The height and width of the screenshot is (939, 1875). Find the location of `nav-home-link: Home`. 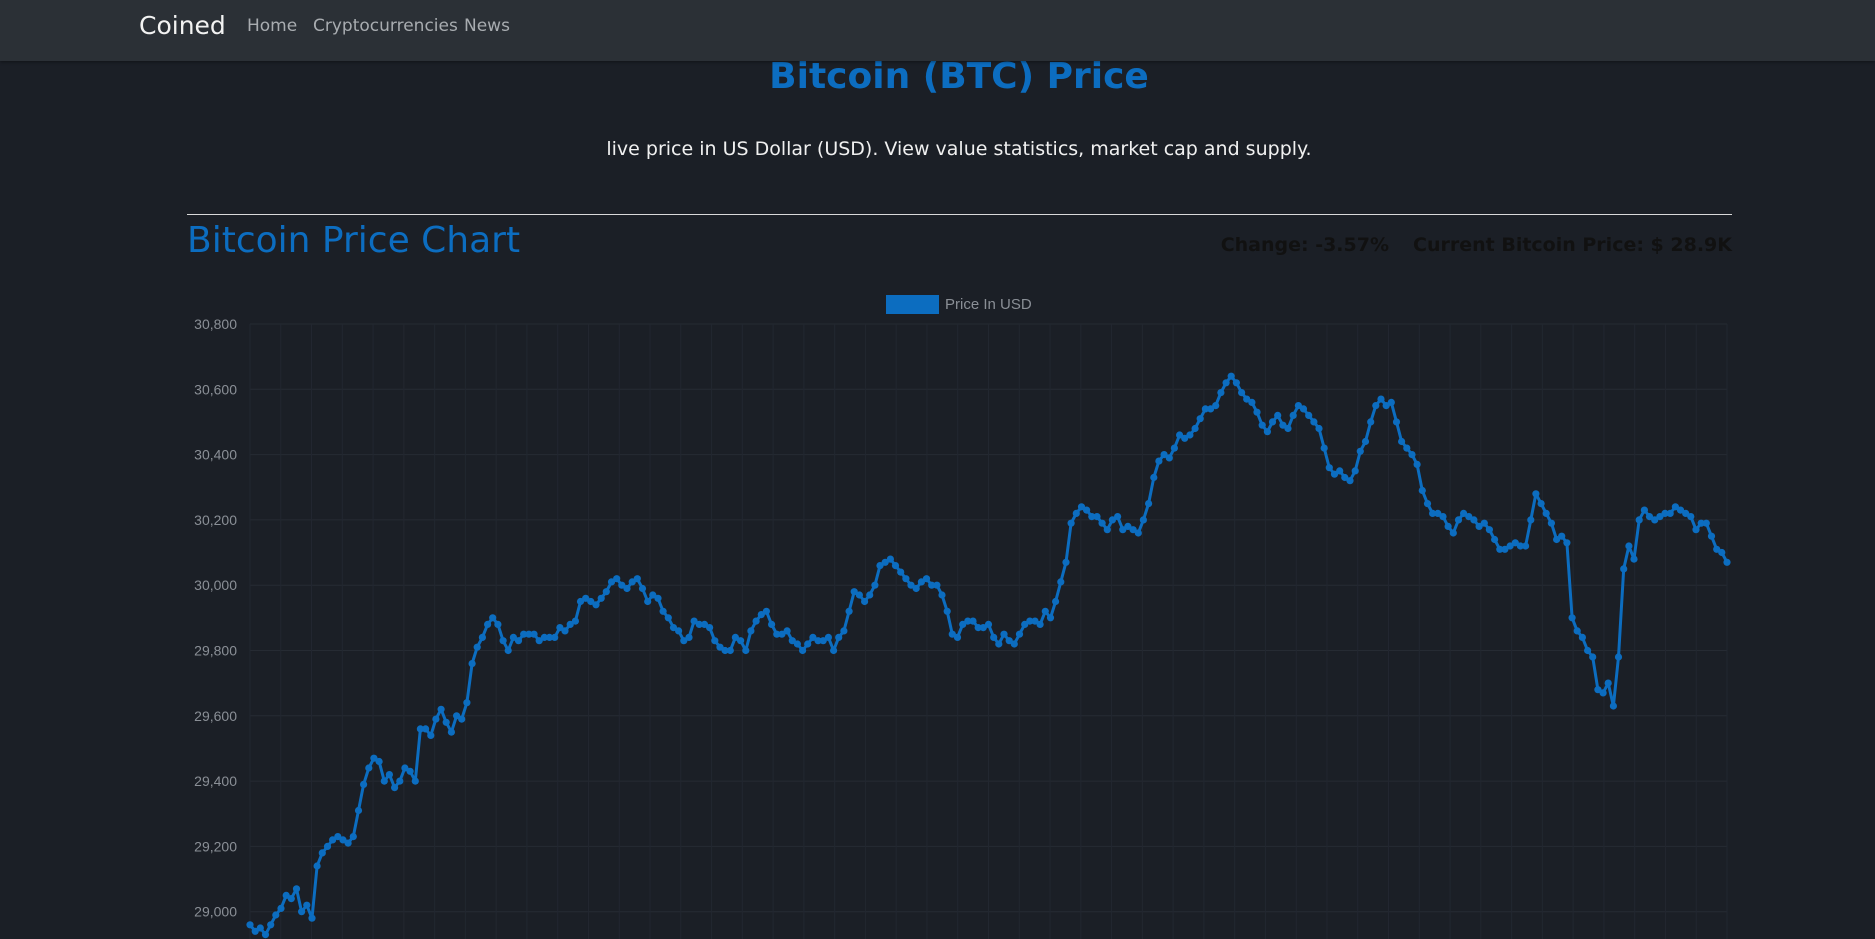

nav-home-link: Home is located at coordinates (272, 26).